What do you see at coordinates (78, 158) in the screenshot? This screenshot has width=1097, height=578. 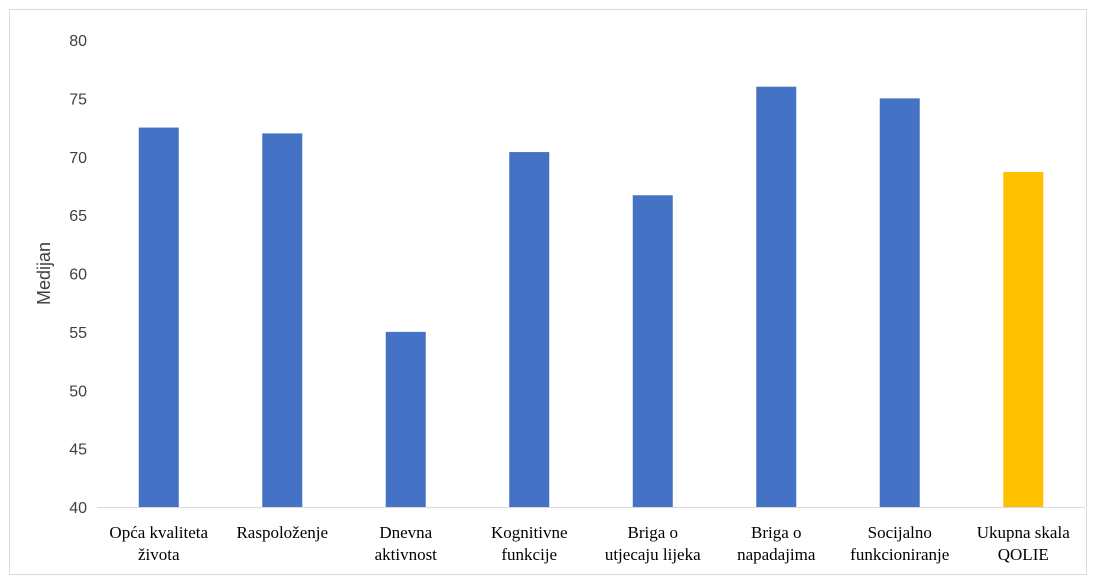 I see `y-tick-label: 70` at bounding box center [78, 158].